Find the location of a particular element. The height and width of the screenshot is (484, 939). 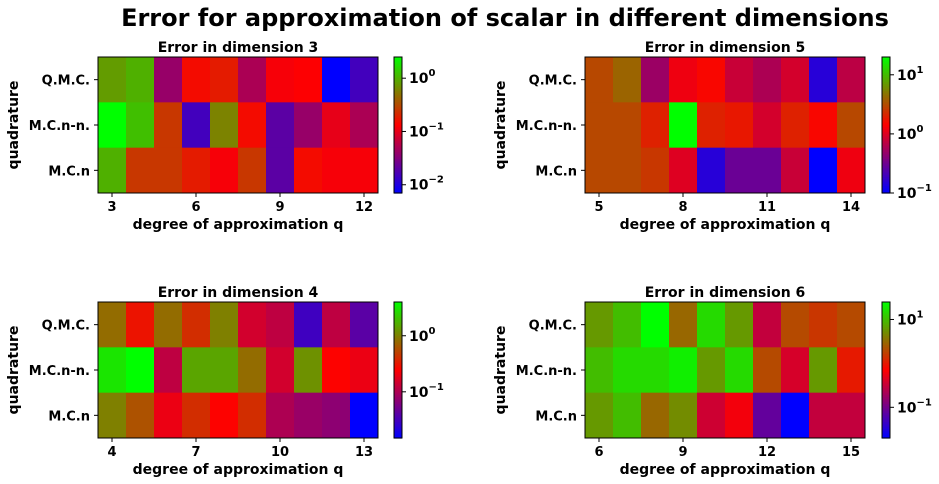

x-tick-label: 9 is located at coordinates (682, 452).